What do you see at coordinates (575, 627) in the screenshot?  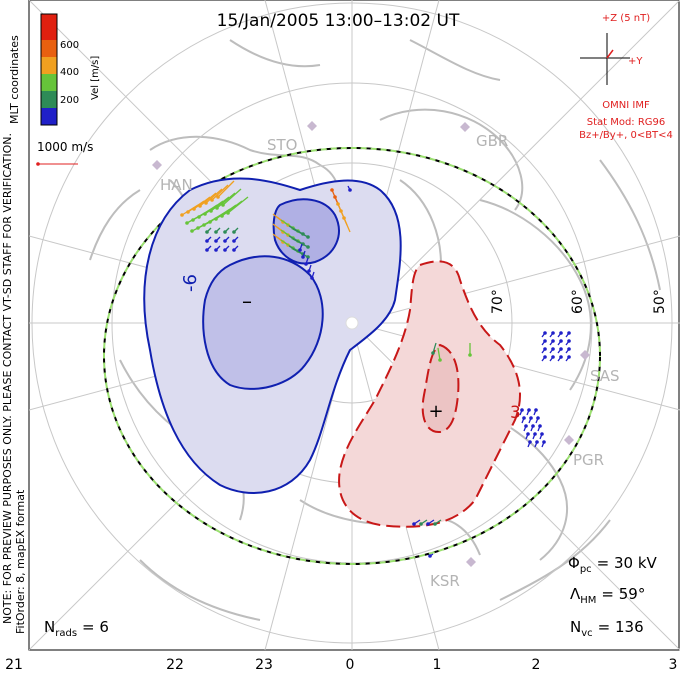 I see `stat-symbol: N` at bounding box center [575, 627].